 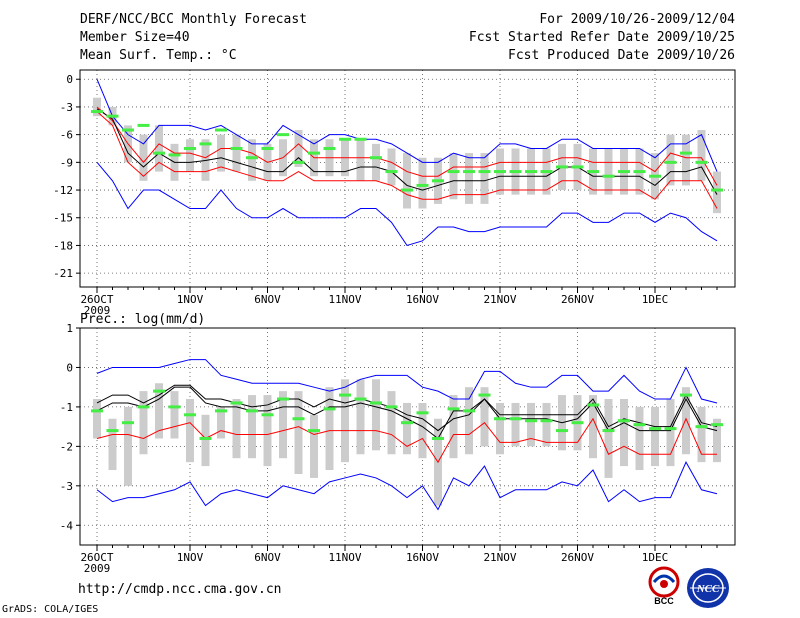 I want to click on x-tick-label: 1NOV, so click(x=190, y=299).